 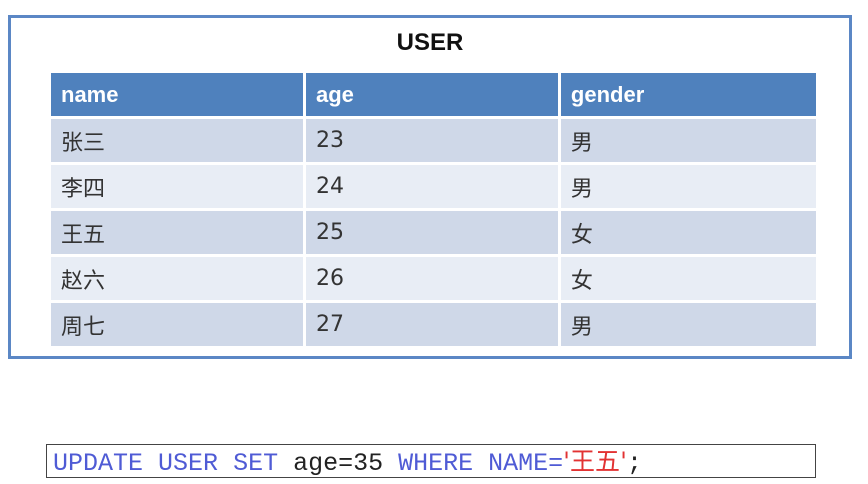 What do you see at coordinates (256, 463) in the screenshot?
I see `sql-keyword-set: SET` at bounding box center [256, 463].